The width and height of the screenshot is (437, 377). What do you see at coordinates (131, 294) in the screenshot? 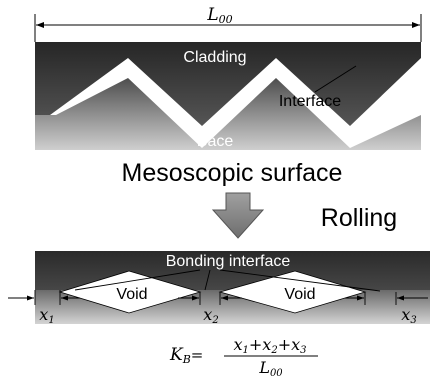
I see `void-left-label: Void` at bounding box center [131, 294].